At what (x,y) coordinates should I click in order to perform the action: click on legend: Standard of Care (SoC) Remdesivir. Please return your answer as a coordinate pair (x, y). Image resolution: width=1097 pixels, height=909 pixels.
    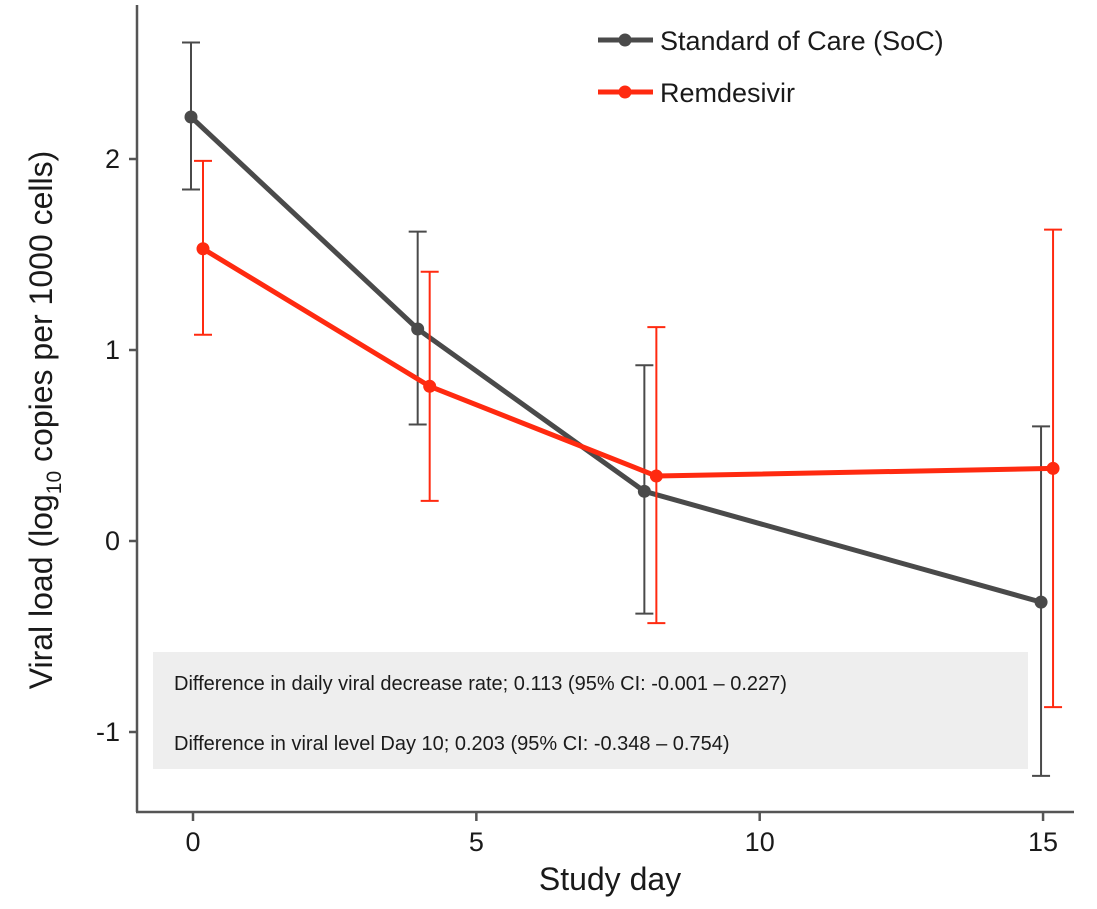
    Looking at the image, I should click on (771, 67).